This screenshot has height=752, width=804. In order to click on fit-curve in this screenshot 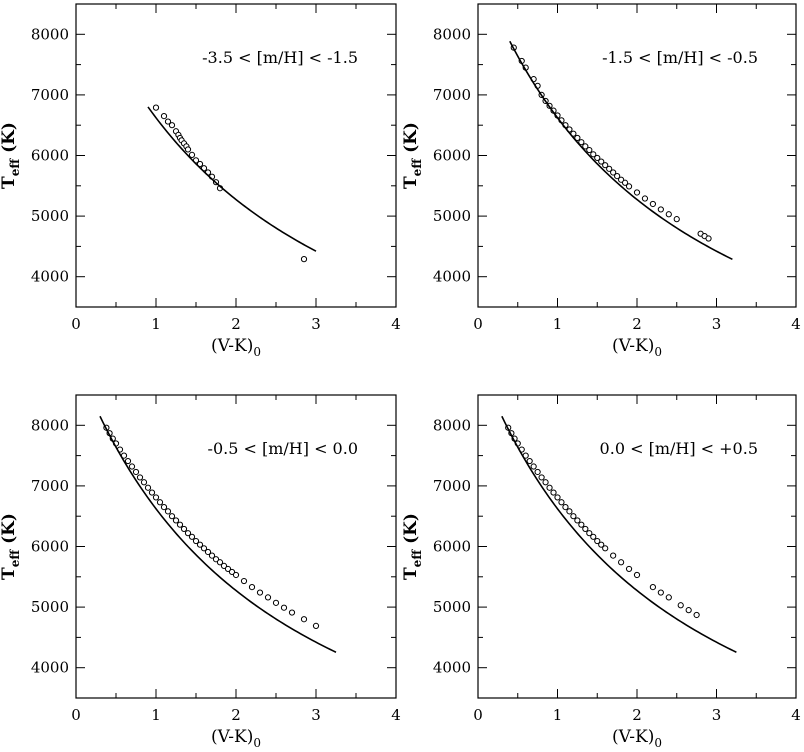, I will do `click(621, 150)`.